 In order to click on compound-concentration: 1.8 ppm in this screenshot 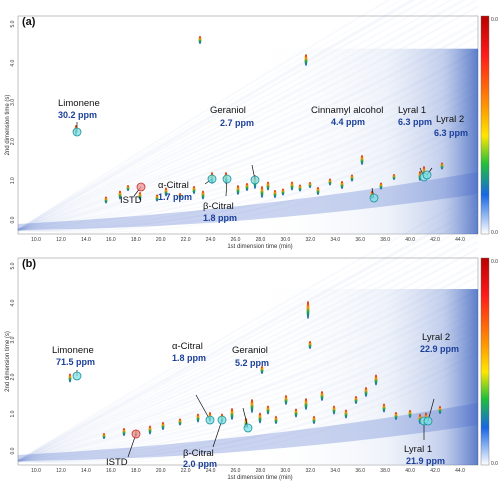, I will do `click(220, 218)`.